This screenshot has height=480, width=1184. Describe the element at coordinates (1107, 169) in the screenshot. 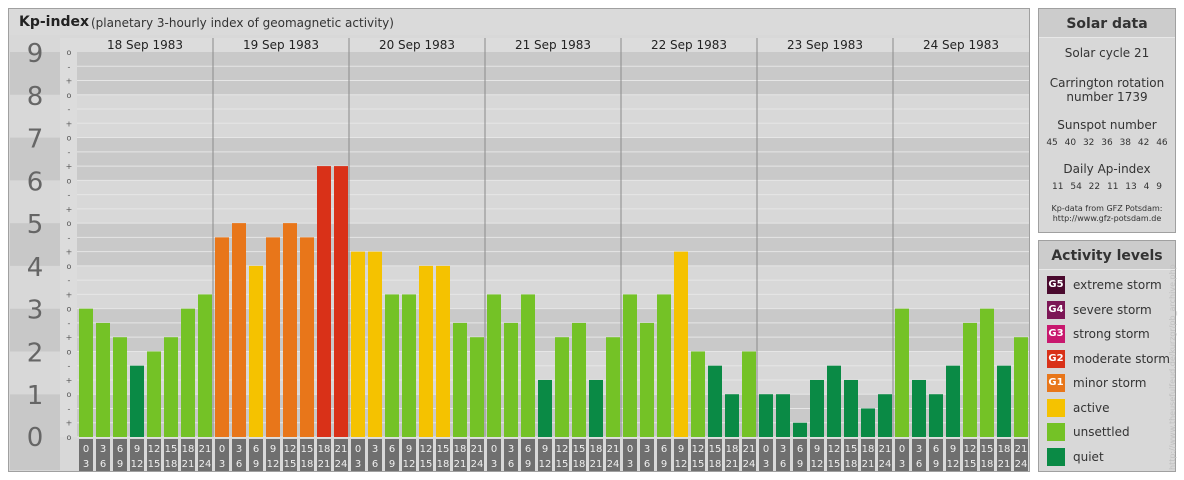

I see `ap-index-label: Daily Ap-index` at that location.